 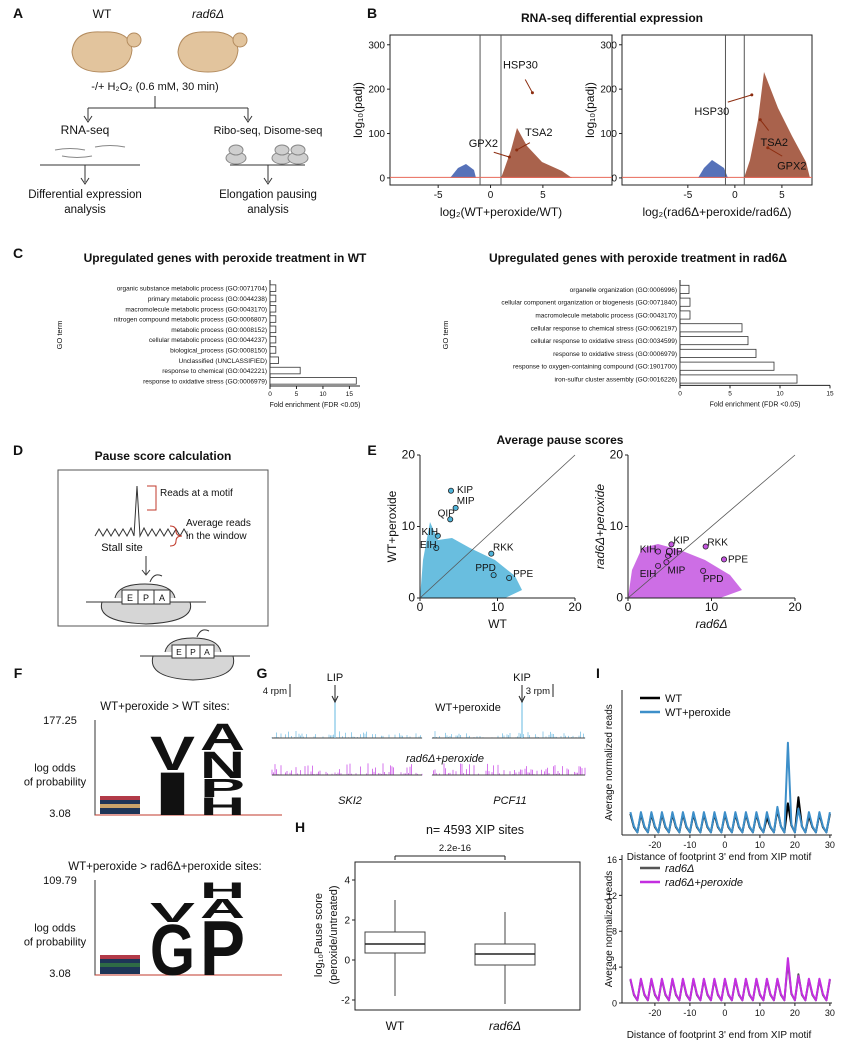 What do you see at coordinates (18, 450) in the screenshot?
I see `panel-letter: D` at bounding box center [18, 450].